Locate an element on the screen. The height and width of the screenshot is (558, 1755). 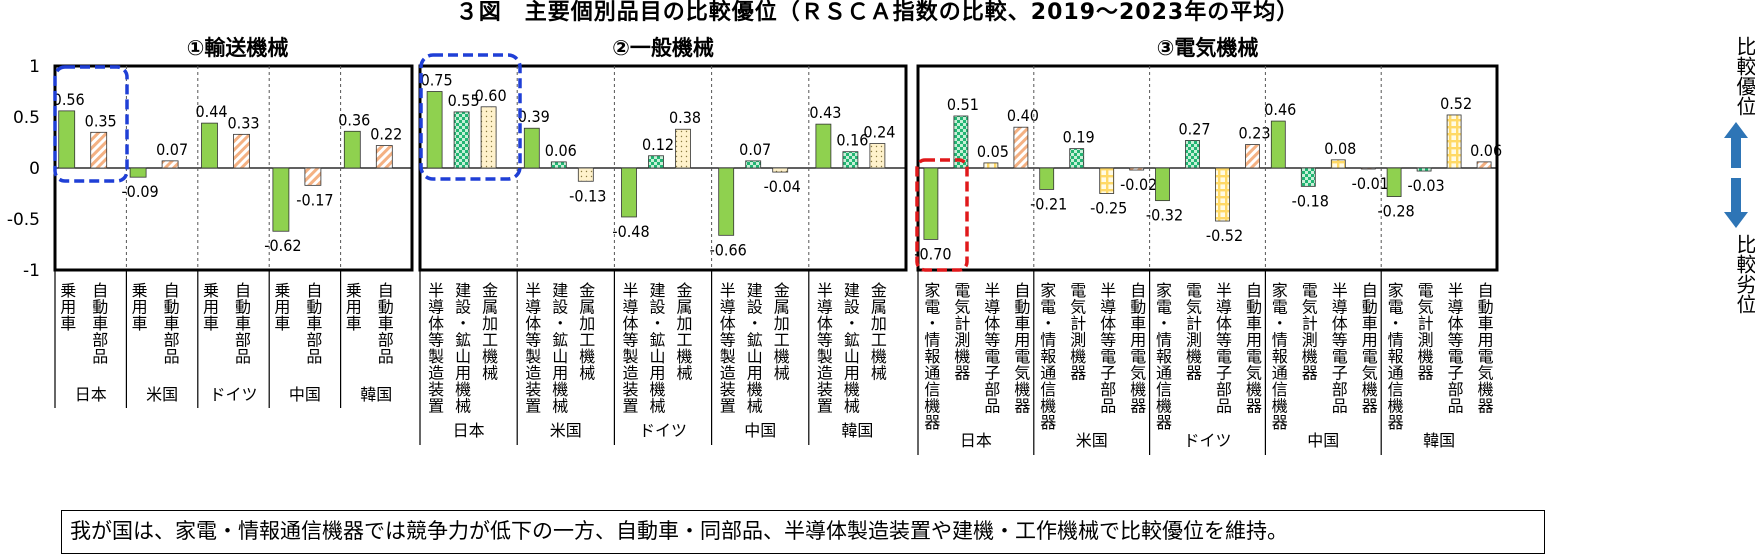
panel-title-general: ②一般機械 is located at coordinates (663, 48).